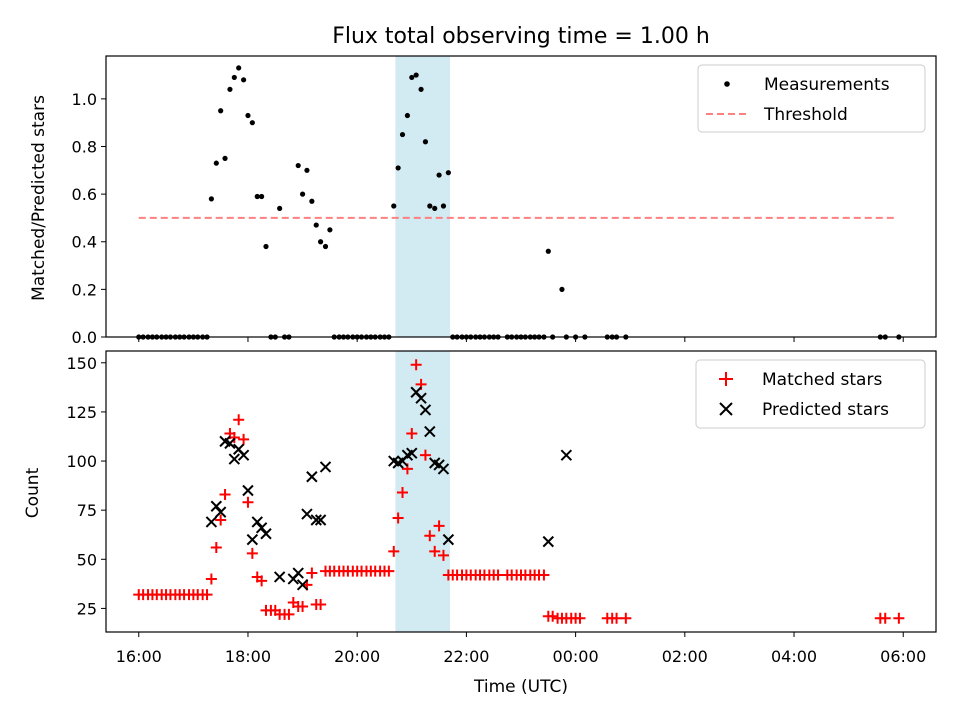 The image size is (960, 720). I want to click on top-shaded-span, so click(423, 196).